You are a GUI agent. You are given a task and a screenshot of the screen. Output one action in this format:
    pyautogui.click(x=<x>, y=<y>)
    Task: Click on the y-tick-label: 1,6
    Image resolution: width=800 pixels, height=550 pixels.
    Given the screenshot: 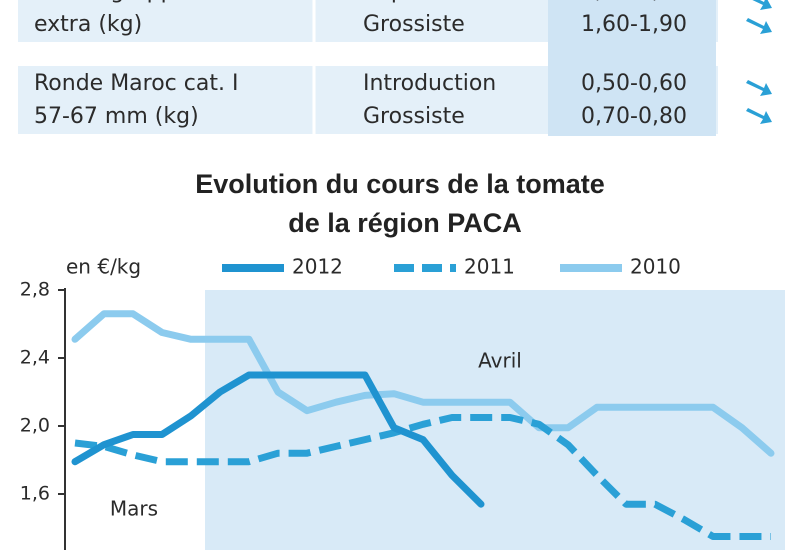 What is the action you would take?
    pyautogui.click(x=35, y=494)
    